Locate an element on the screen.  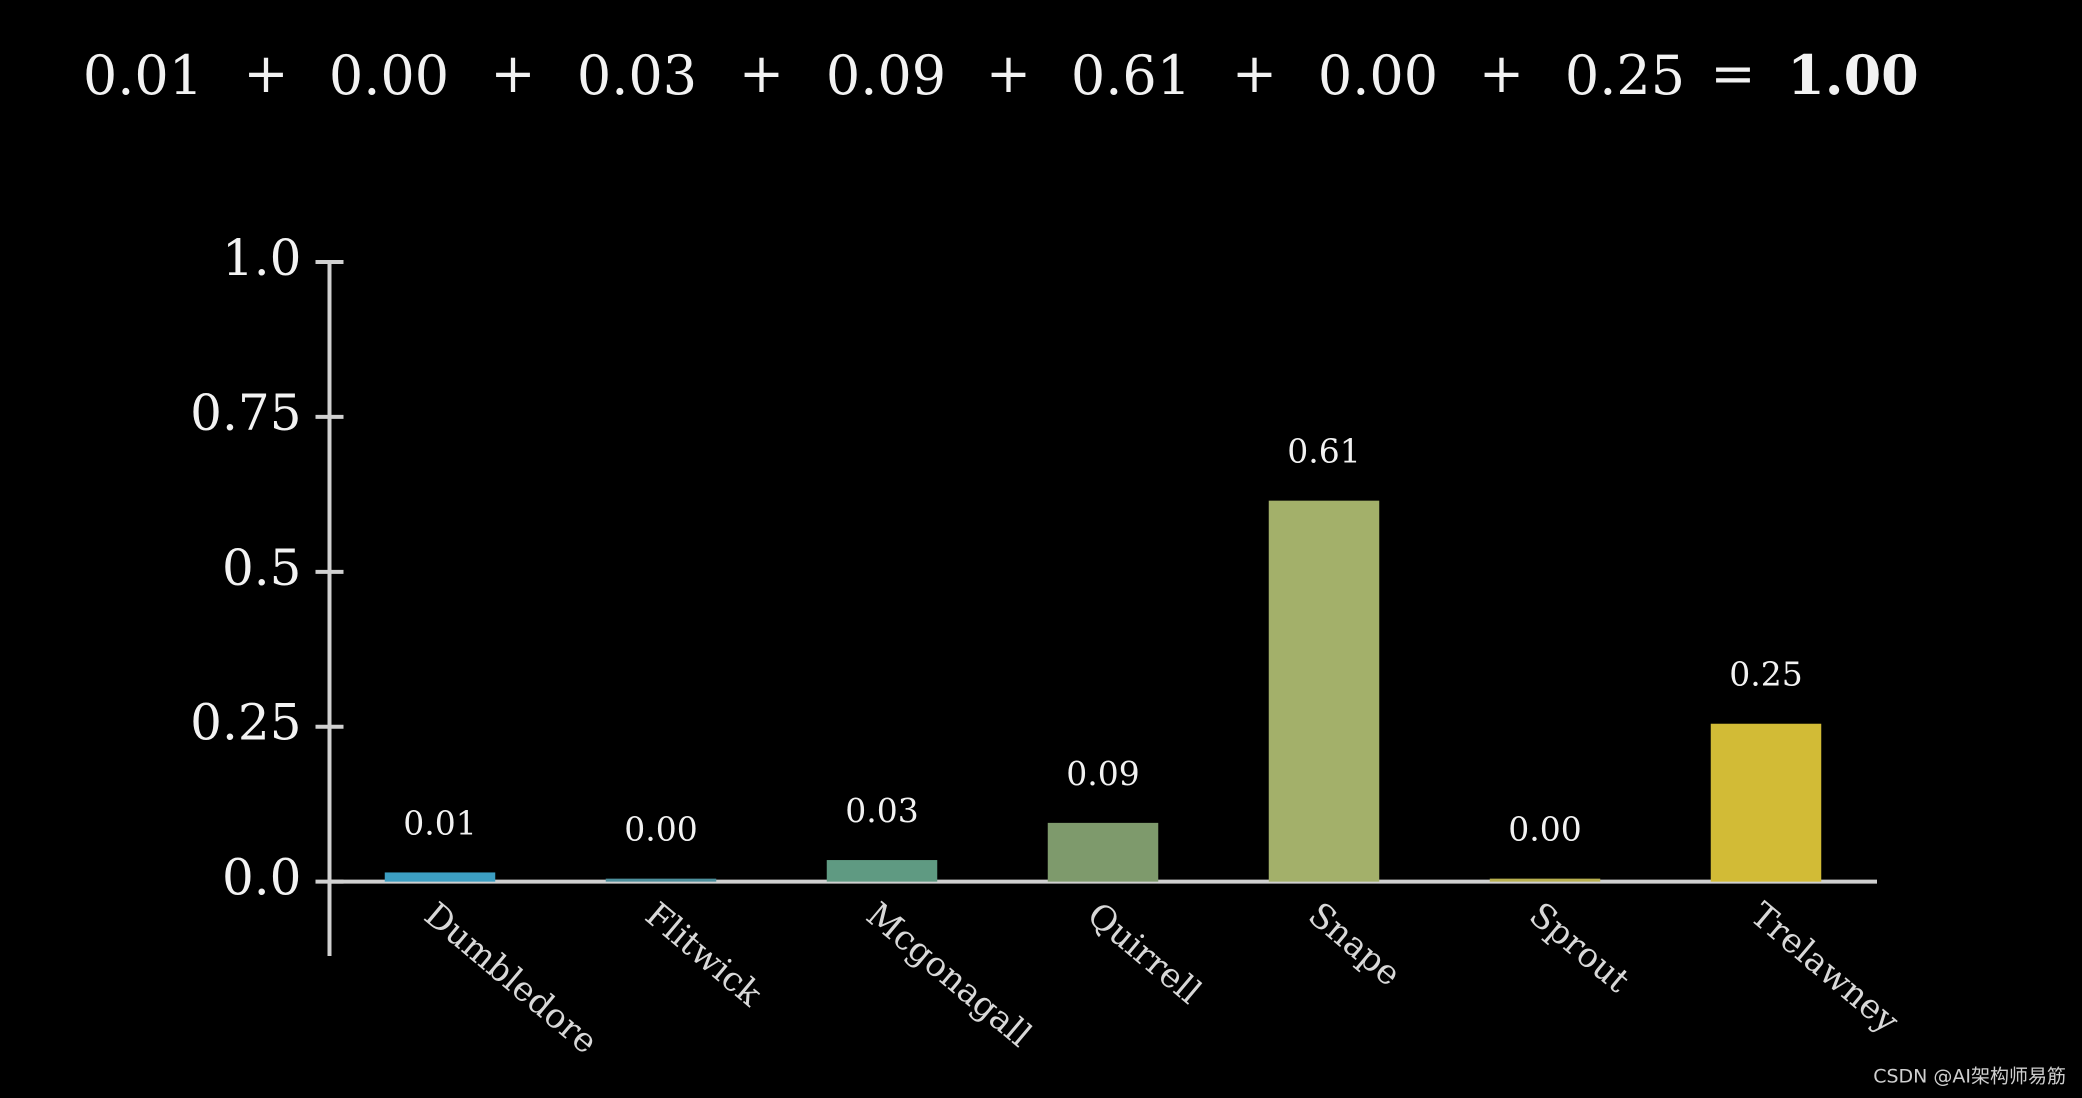
y-tick-label: 0.25 is located at coordinates (245, 723).